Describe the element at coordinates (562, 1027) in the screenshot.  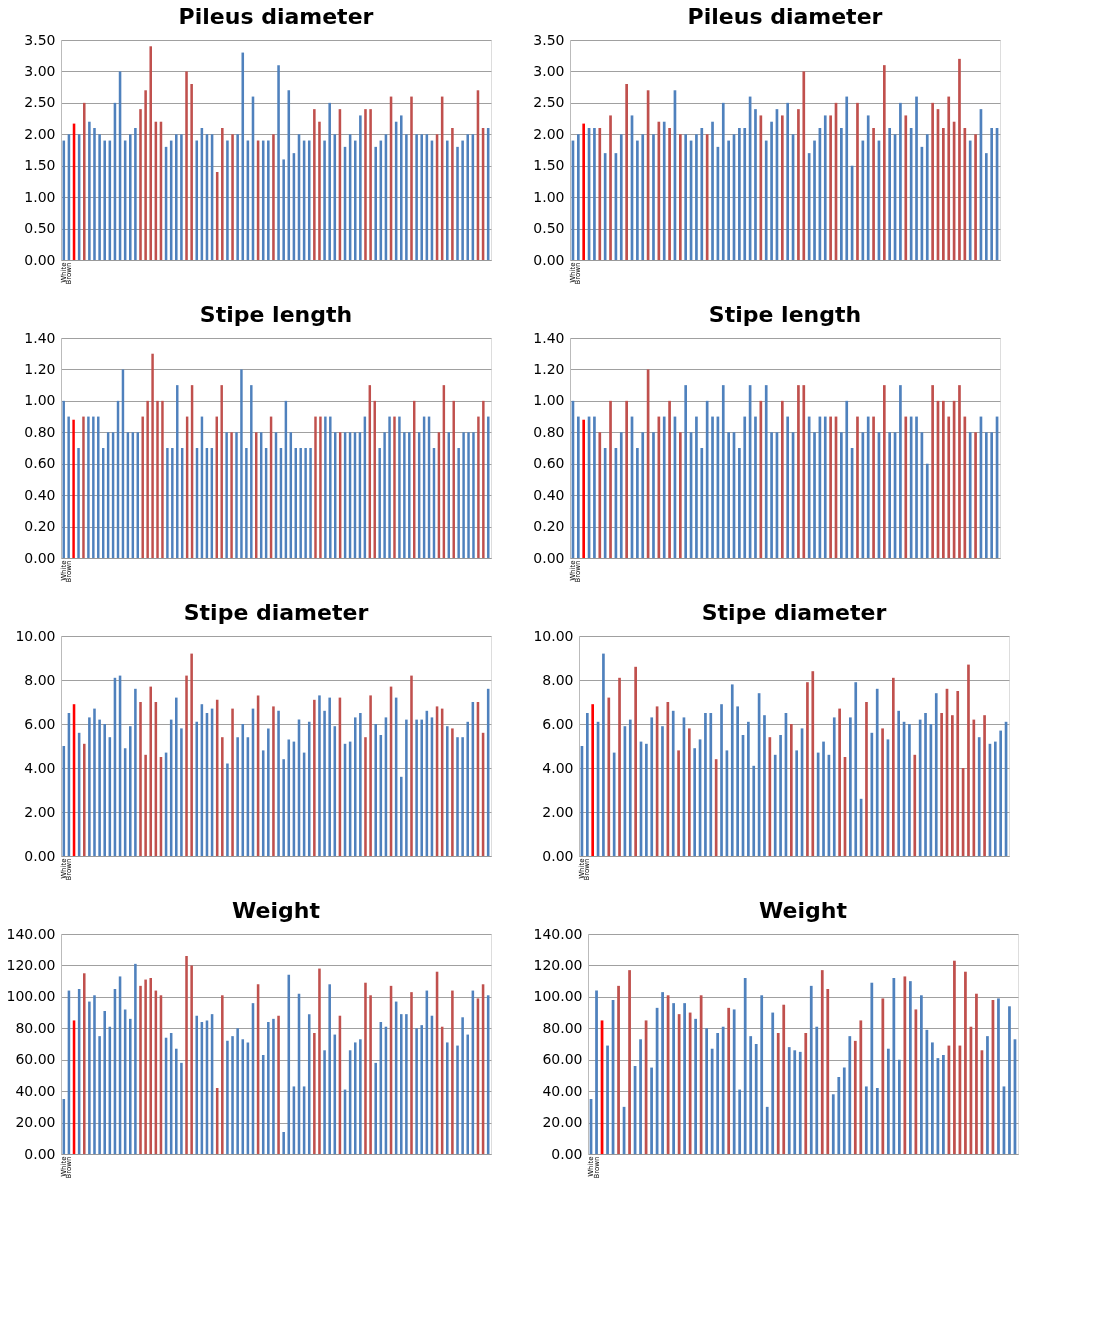
I see `y-tick-label: 80.00` at that location.